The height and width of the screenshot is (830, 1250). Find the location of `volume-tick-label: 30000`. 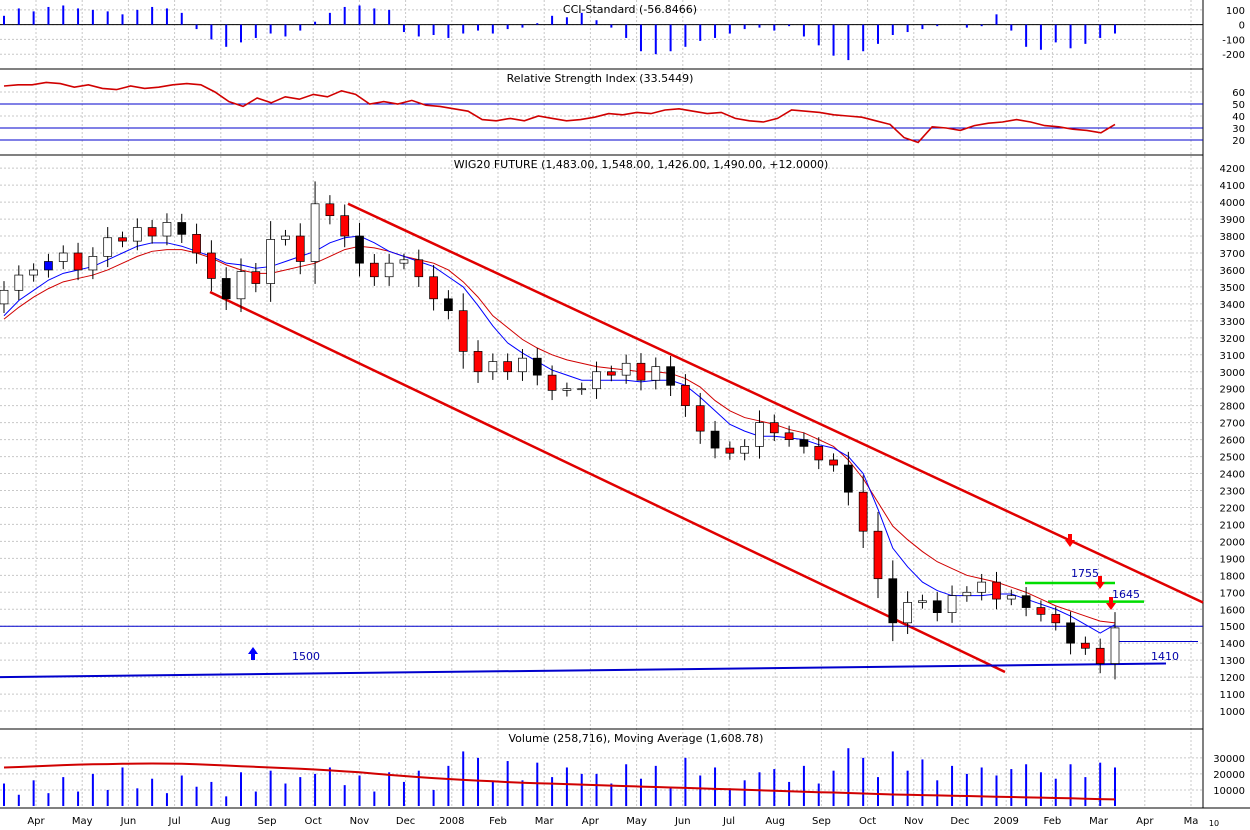

volume-tick-label: 30000 is located at coordinates (1229, 759).